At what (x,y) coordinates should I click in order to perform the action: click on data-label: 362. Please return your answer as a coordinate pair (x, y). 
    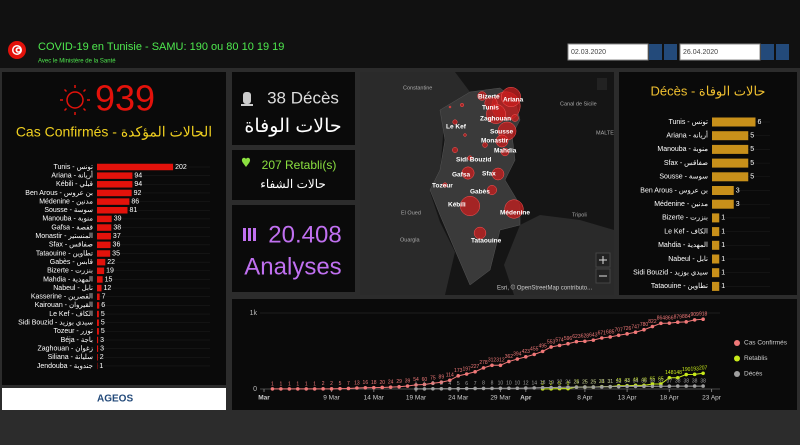
    Looking at the image, I should click on (509, 357).